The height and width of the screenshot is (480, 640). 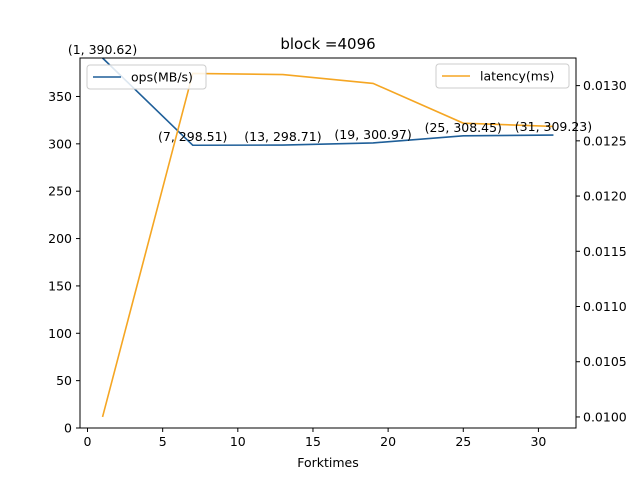 What do you see at coordinates (60, 285) in the screenshot?
I see `y-tick-label: 150` at bounding box center [60, 285].